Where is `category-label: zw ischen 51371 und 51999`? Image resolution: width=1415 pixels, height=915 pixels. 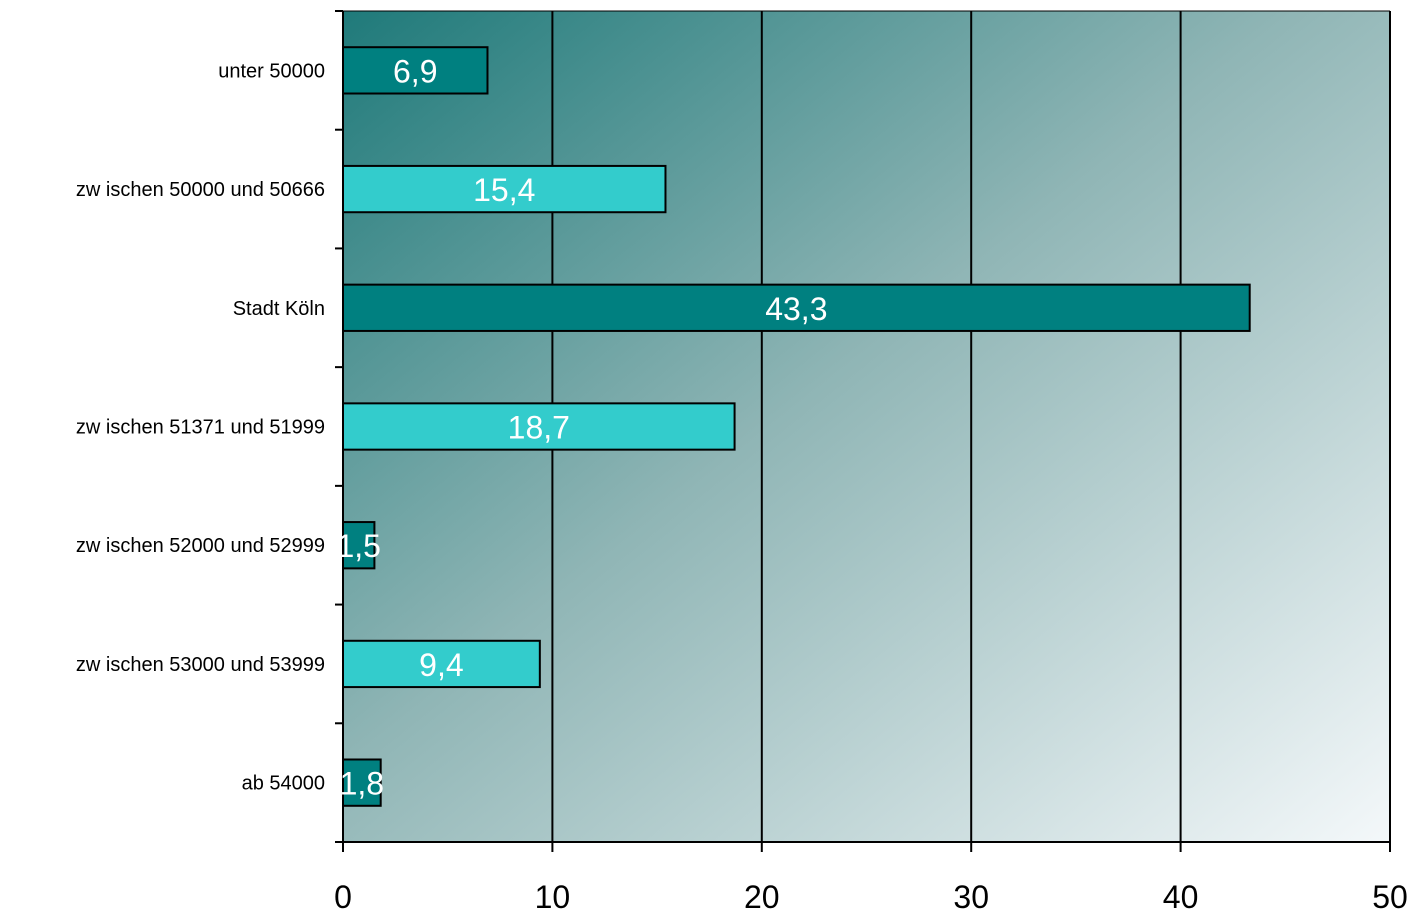
category-label: zw ischen 51371 und 51999 is located at coordinates (200, 428).